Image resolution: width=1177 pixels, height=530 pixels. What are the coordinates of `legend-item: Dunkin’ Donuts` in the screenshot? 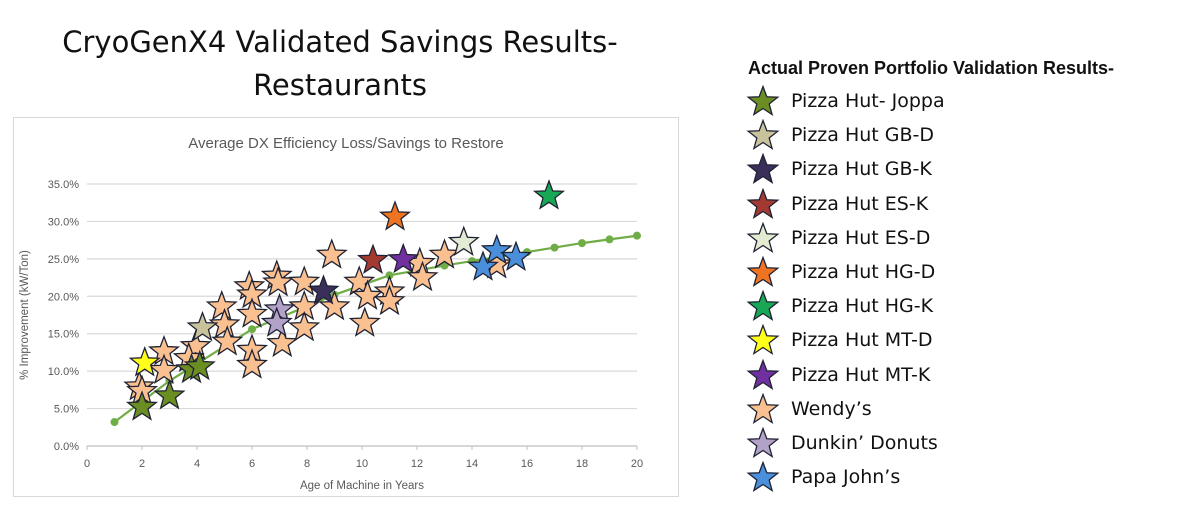 It's located at (841, 443).